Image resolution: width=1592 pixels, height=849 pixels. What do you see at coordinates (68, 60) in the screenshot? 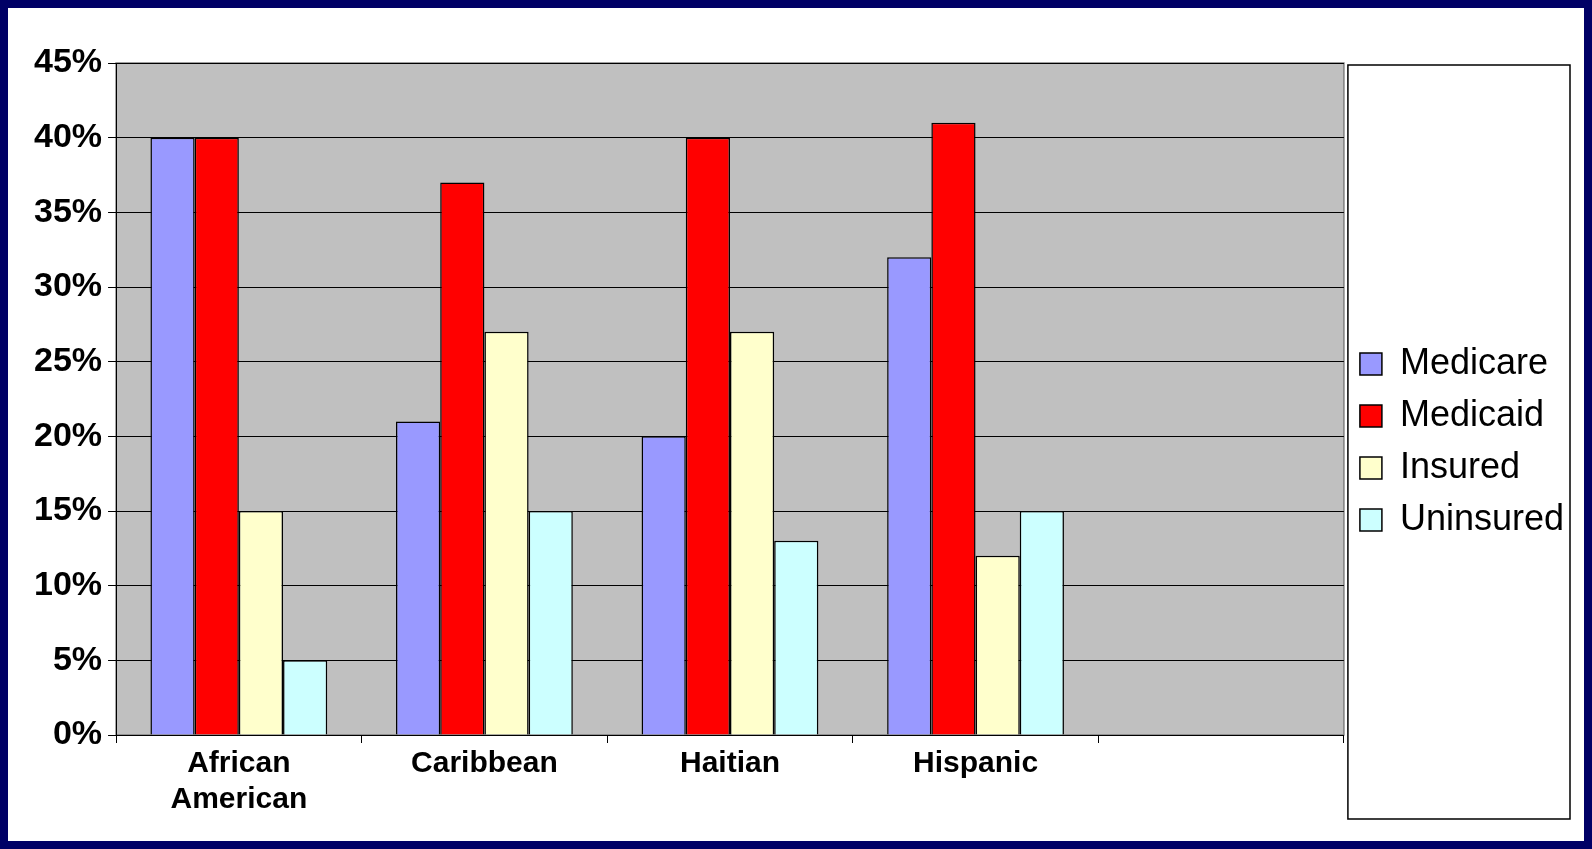
I see `y-tick-label: 45%` at bounding box center [68, 60].